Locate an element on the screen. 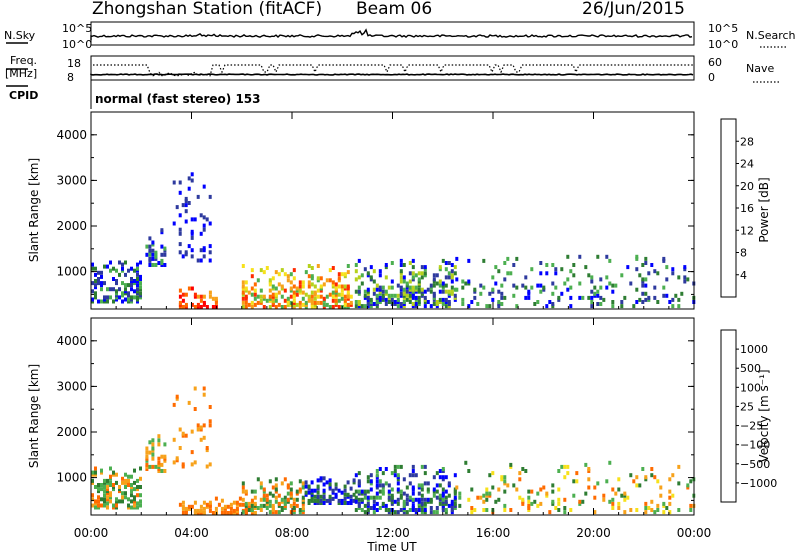  nave-tick-top: 60 is located at coordinates (715, 62).